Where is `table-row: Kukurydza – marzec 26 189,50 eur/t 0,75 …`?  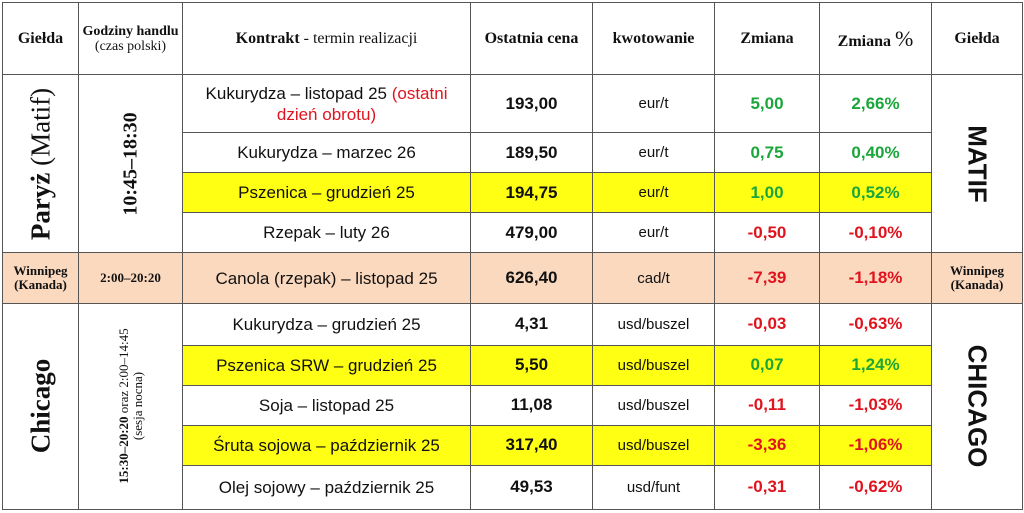
table-row: Kukurydza – marzec 26 189,50 eur/t 0,75 … is located at coordinates (513, 153).